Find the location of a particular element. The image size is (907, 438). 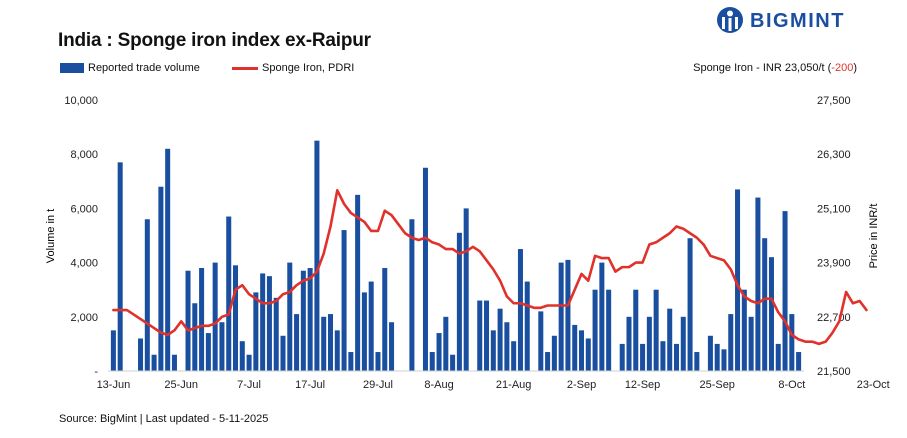

price-note: Sponge Iron - INR 23,050/t (-200) is located at coordinates (775, 68).